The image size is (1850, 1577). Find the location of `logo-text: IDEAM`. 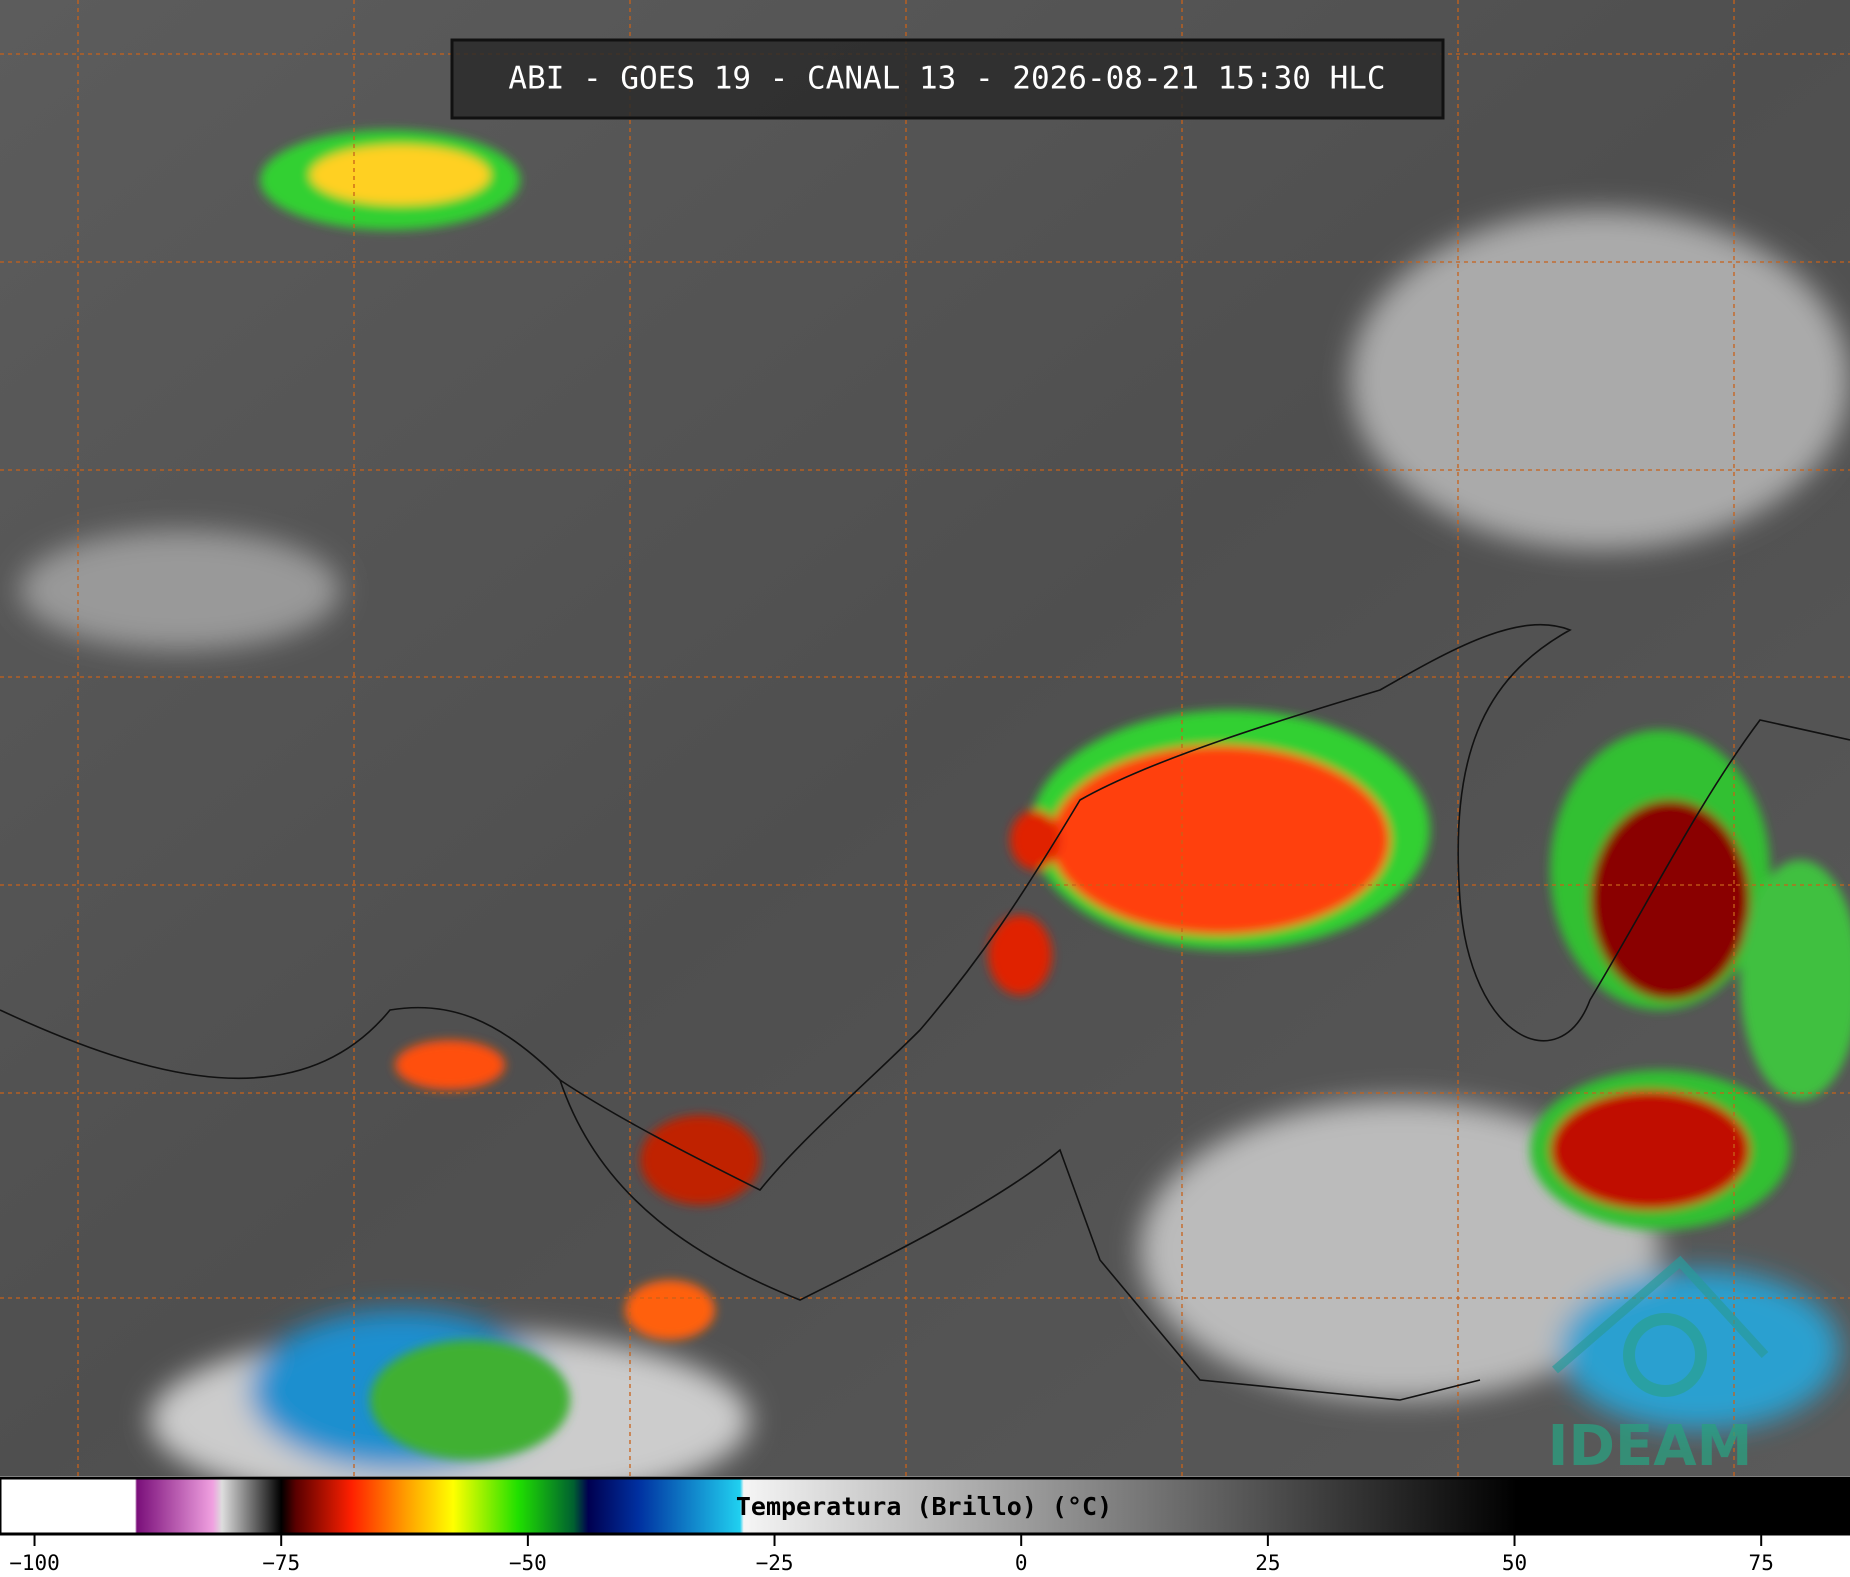

logo-text: IDEAM is located at coordinates (1650, 1446).